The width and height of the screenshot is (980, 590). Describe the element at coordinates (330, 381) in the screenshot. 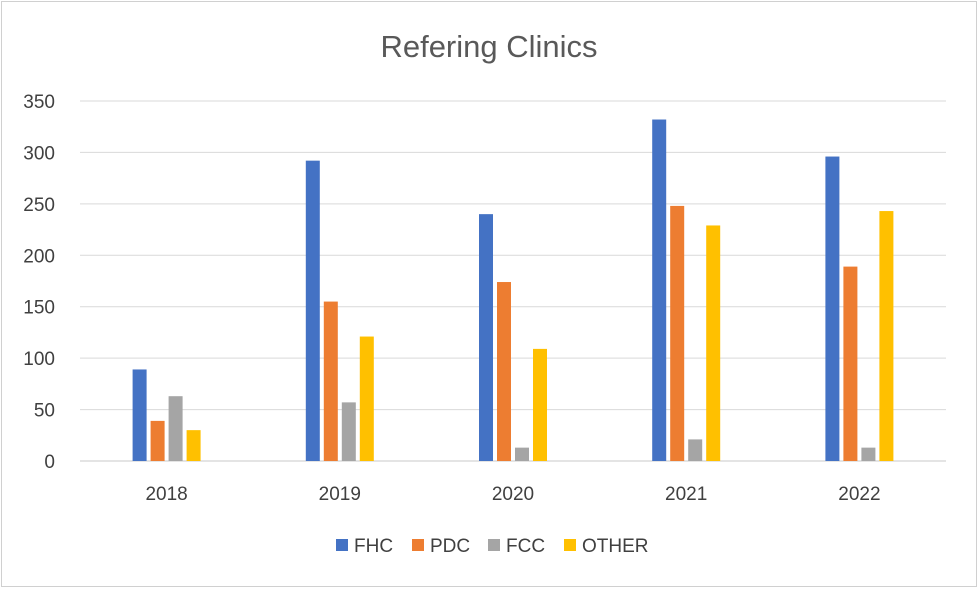

I see `bar-pdc-2019` at that location.